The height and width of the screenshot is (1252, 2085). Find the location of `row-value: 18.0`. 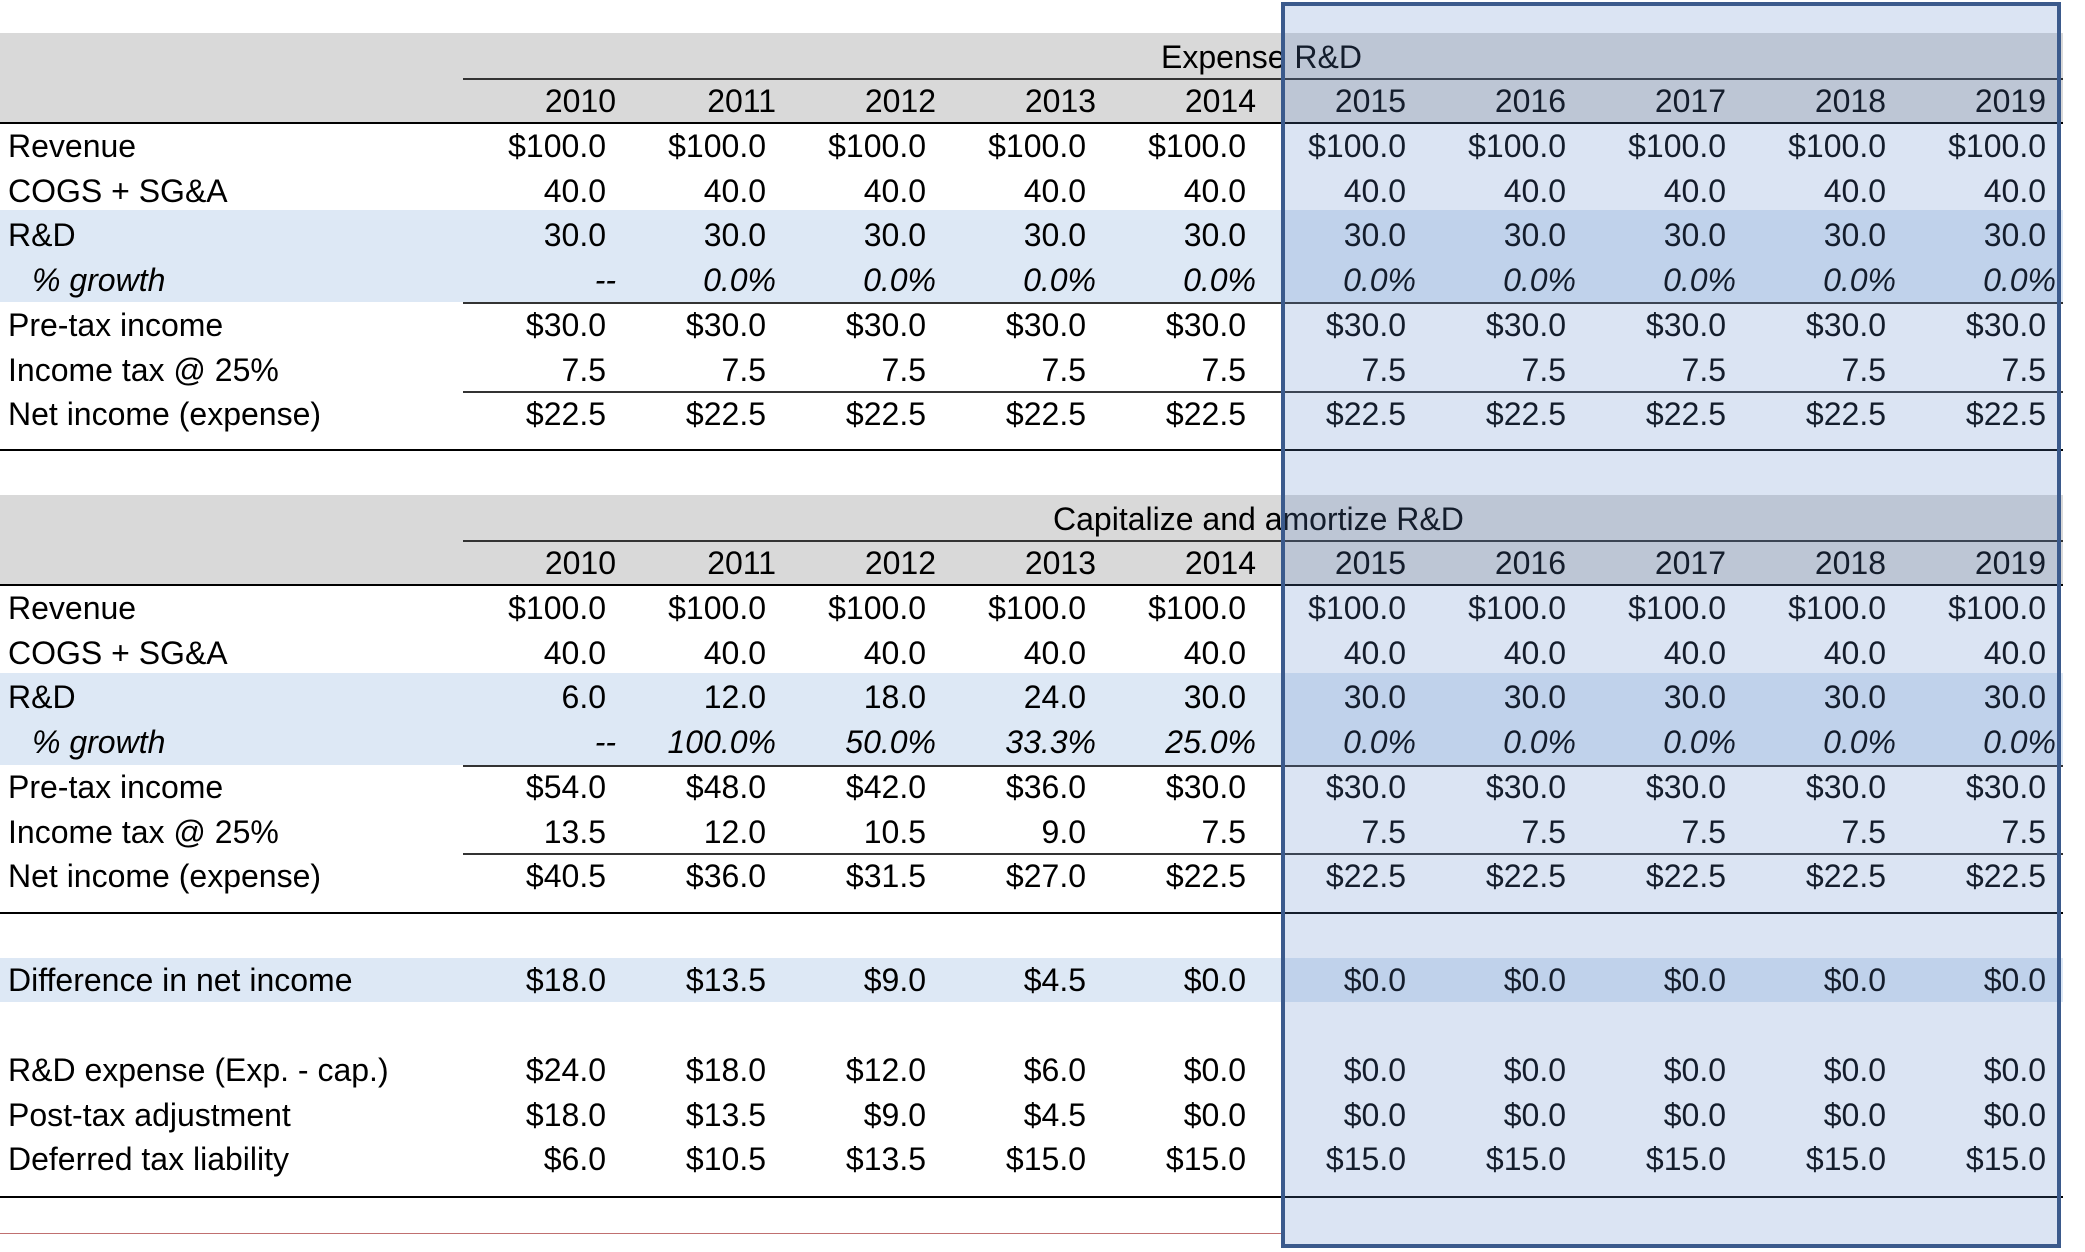

row-value: 18.0 is located at coordinates (894, 697).